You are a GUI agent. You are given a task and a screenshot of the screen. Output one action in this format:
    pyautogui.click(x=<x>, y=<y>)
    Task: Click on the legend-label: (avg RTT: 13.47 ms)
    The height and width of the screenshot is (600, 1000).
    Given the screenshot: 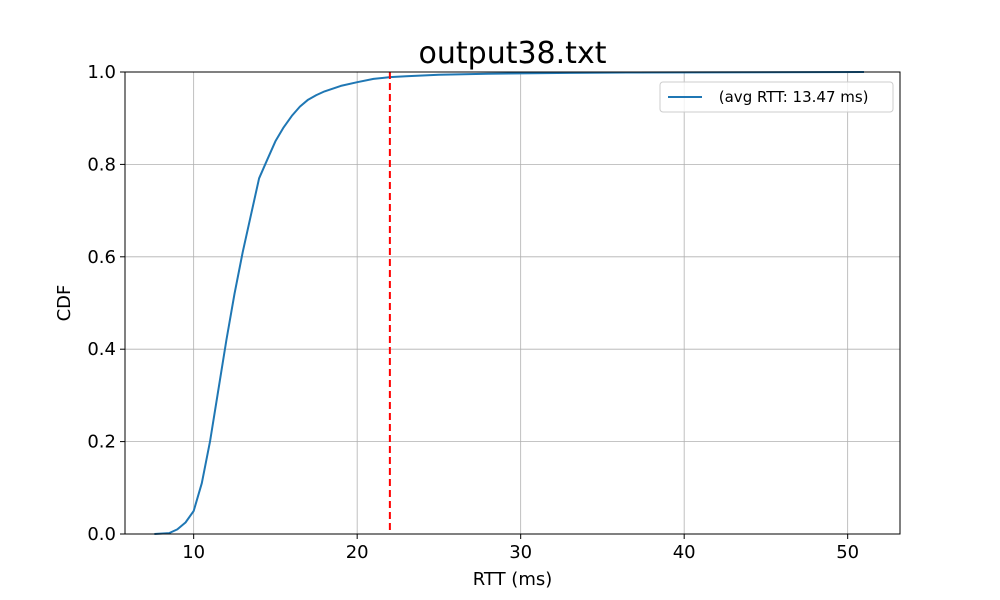 What is the action you would take?
    pyautogui.click(x=791, y=97)
    